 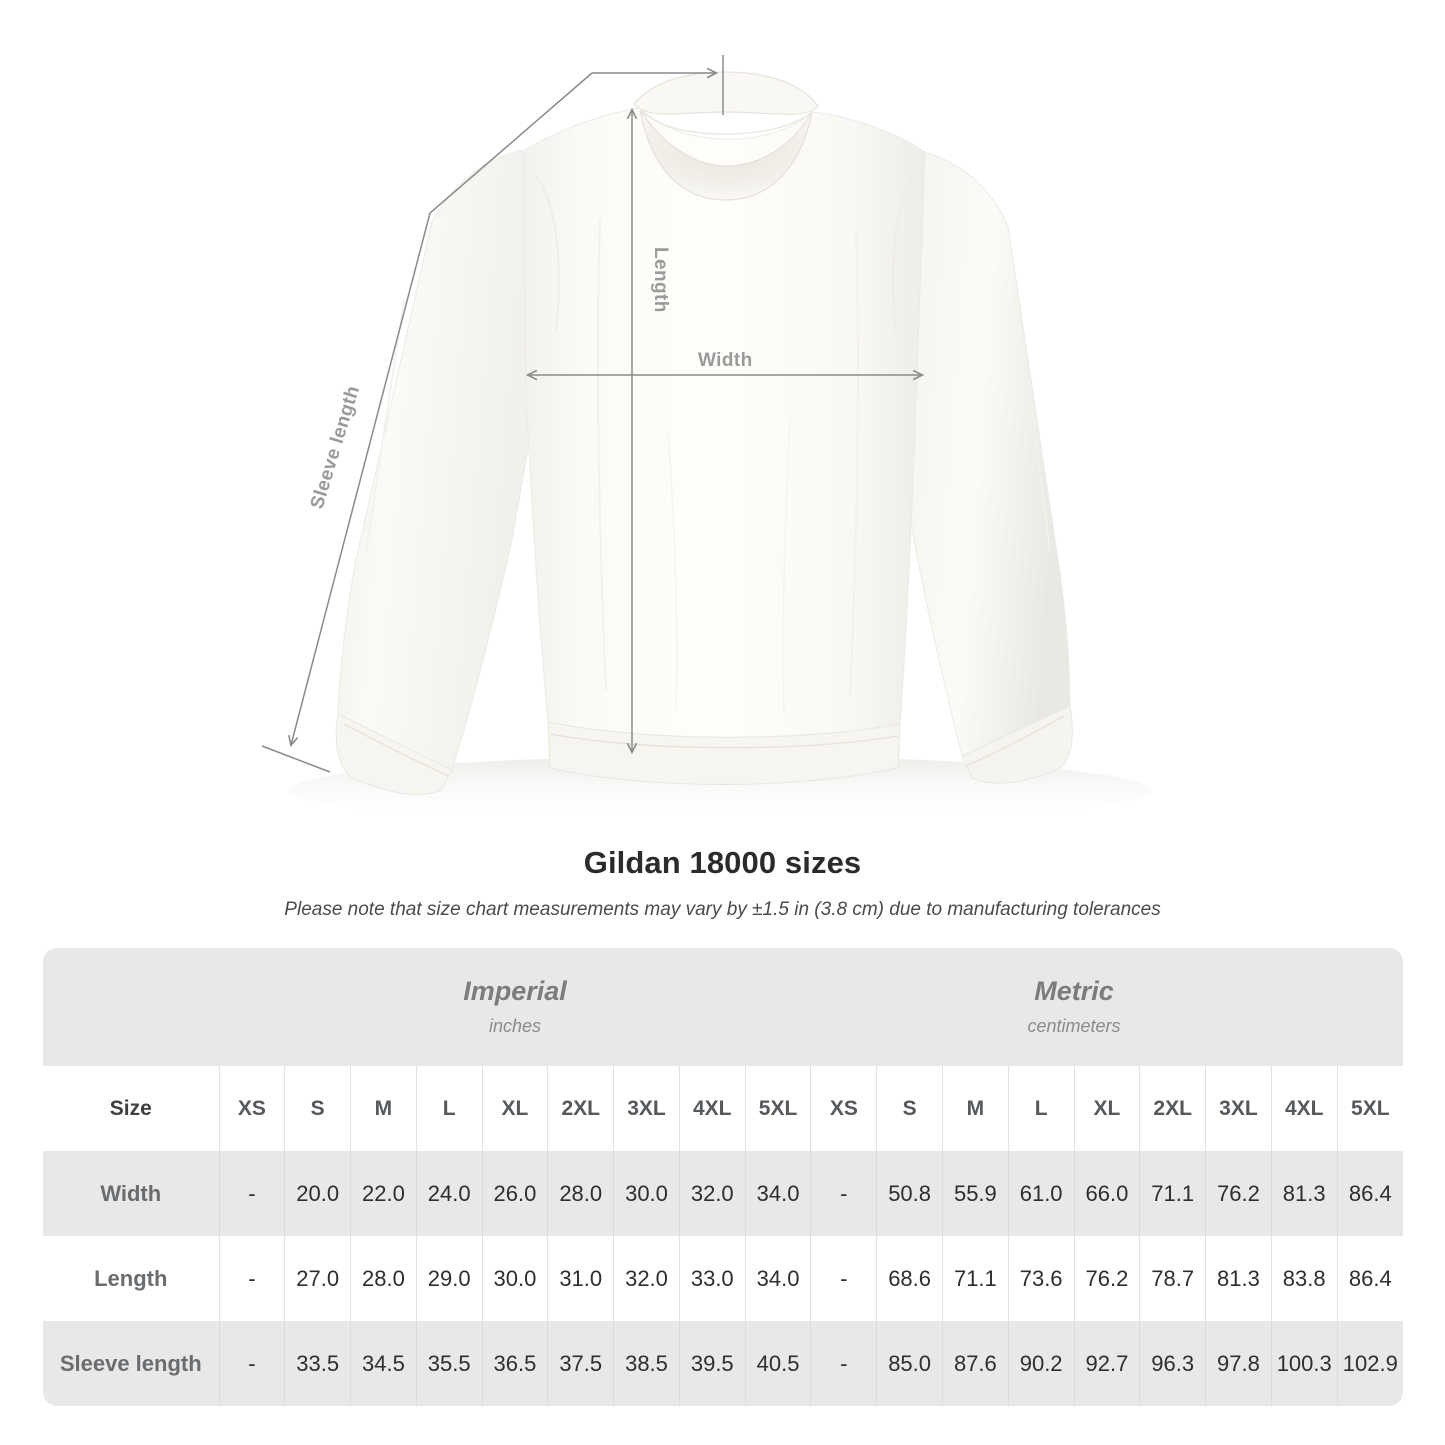 I want to click on cell-width-S-cm: 50.8, so click(x=909, y=1193).